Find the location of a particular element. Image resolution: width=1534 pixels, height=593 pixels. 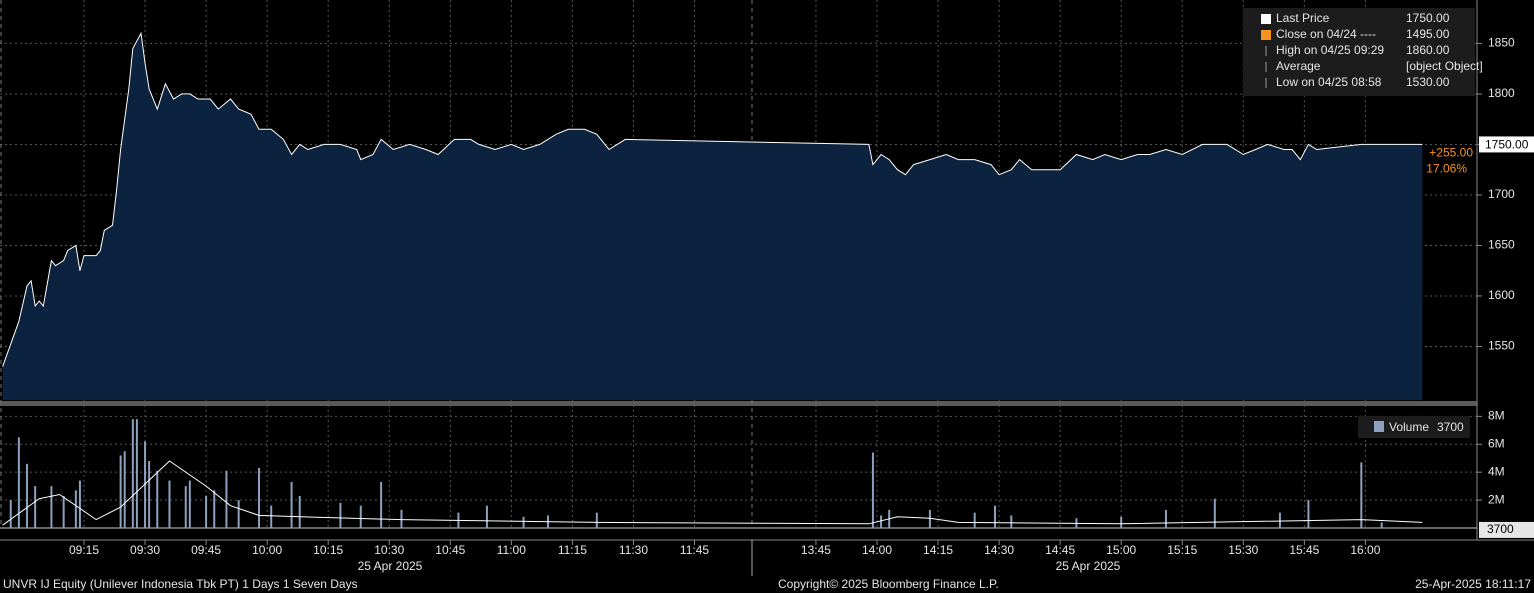

legend-value: 3700 is located at coordinates (1450, 427).